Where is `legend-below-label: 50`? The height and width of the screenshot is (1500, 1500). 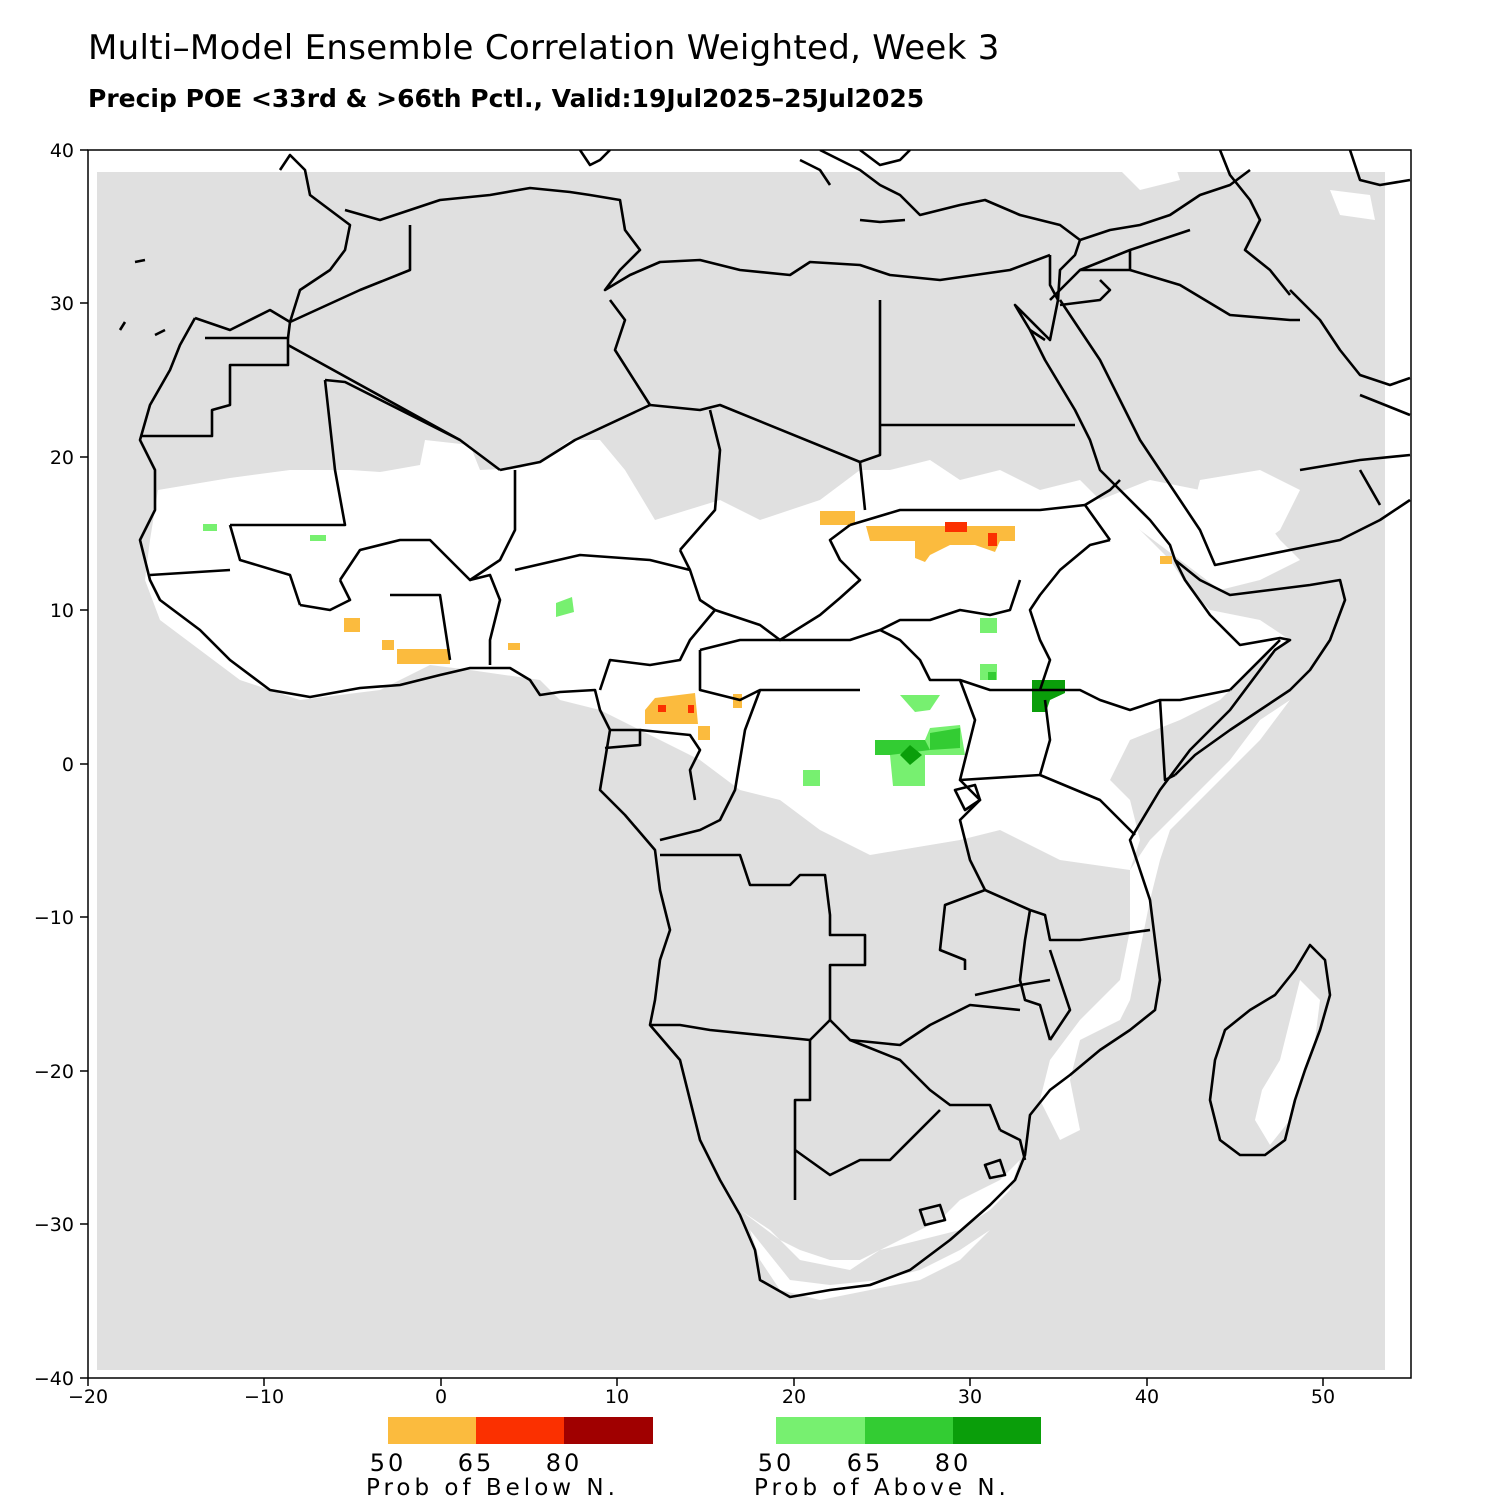 legend-below-label: 50 is located at coordinates (388, 1463).